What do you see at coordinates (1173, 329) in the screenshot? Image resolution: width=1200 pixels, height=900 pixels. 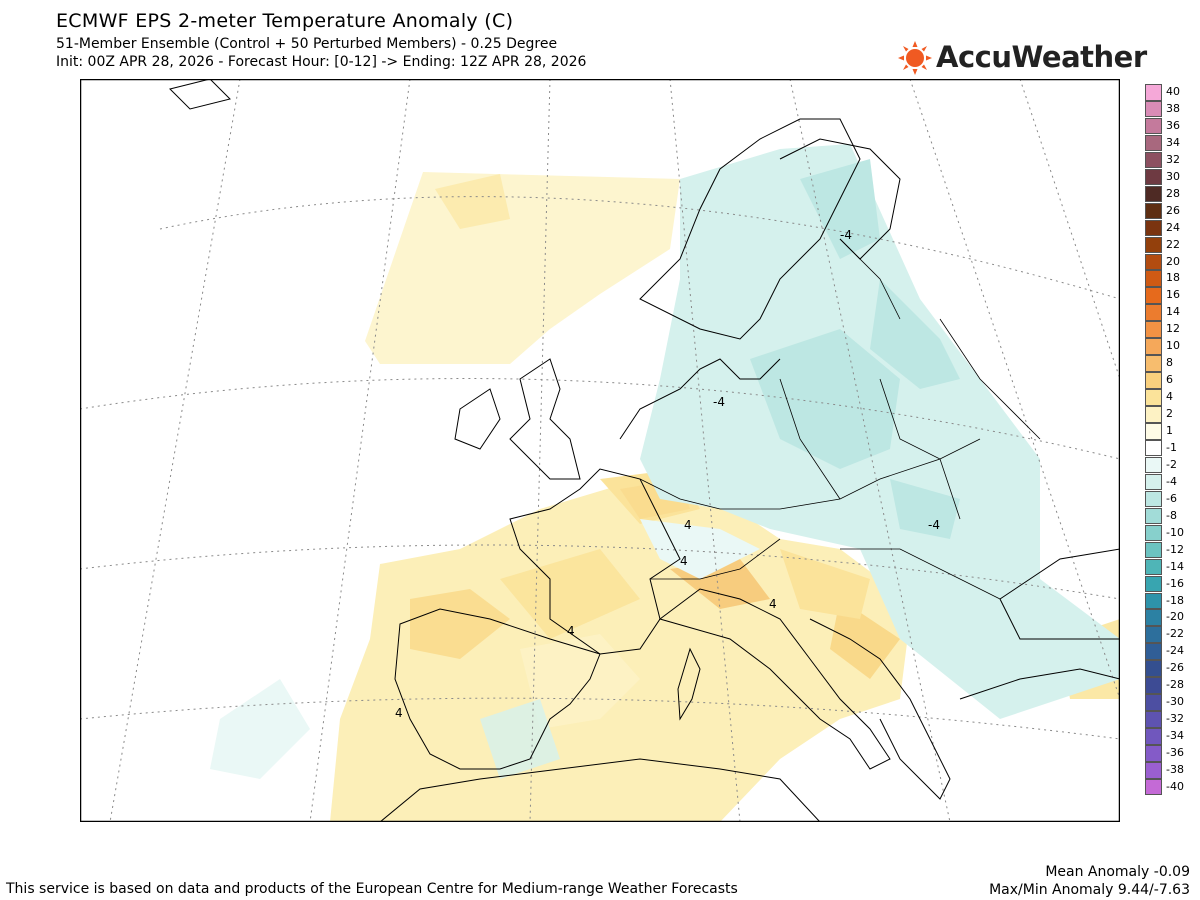 I see `colorbar-label: 12` at bounding box center [1173, 329].